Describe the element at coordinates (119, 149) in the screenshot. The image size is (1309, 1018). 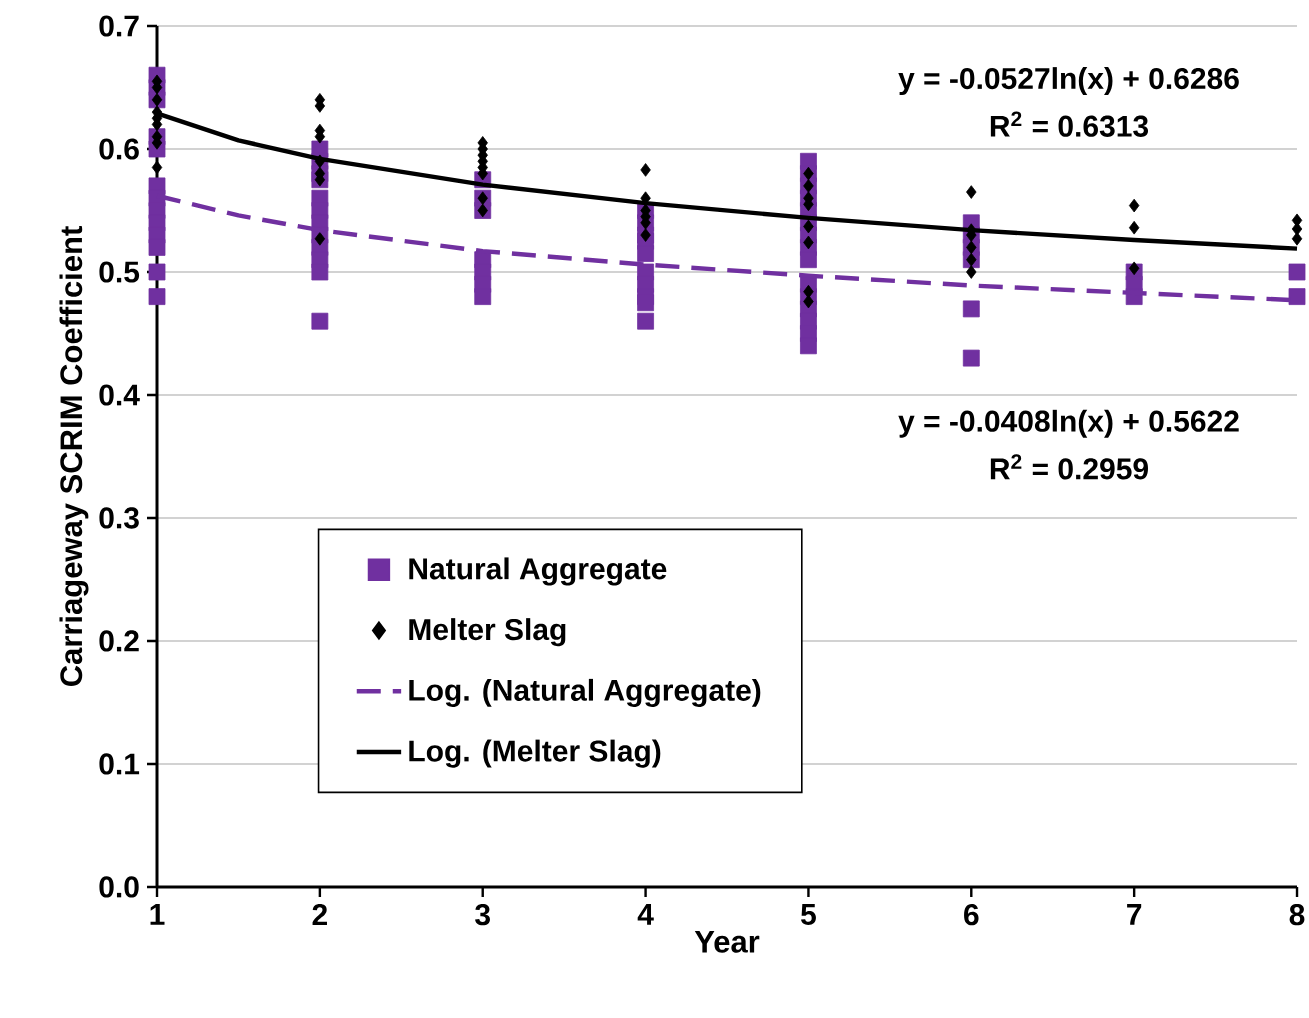
I see `y-tick-label: 0.6` at that location.